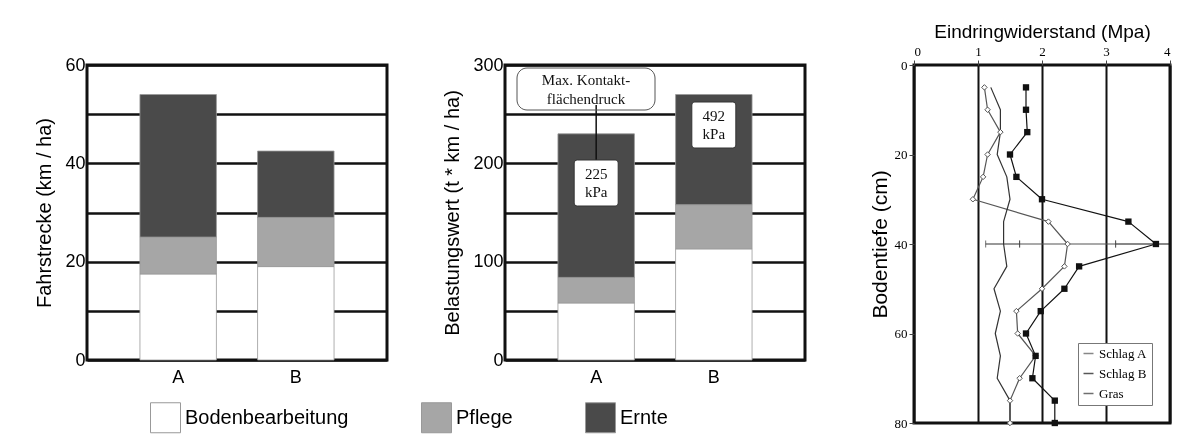  Describe the element at coordinates (1167, 51) in the screenshot. I see `x-tick-label: 4` at that location.